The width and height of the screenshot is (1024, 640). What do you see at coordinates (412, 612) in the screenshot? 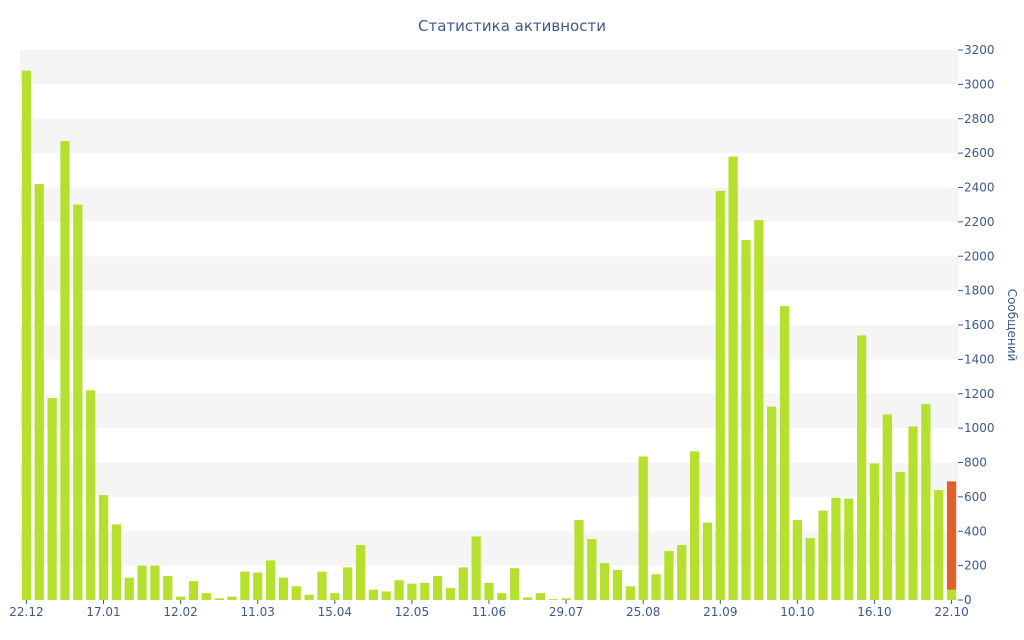
I see `x-tick-label: 12.05` at bounding box center [412, 612].